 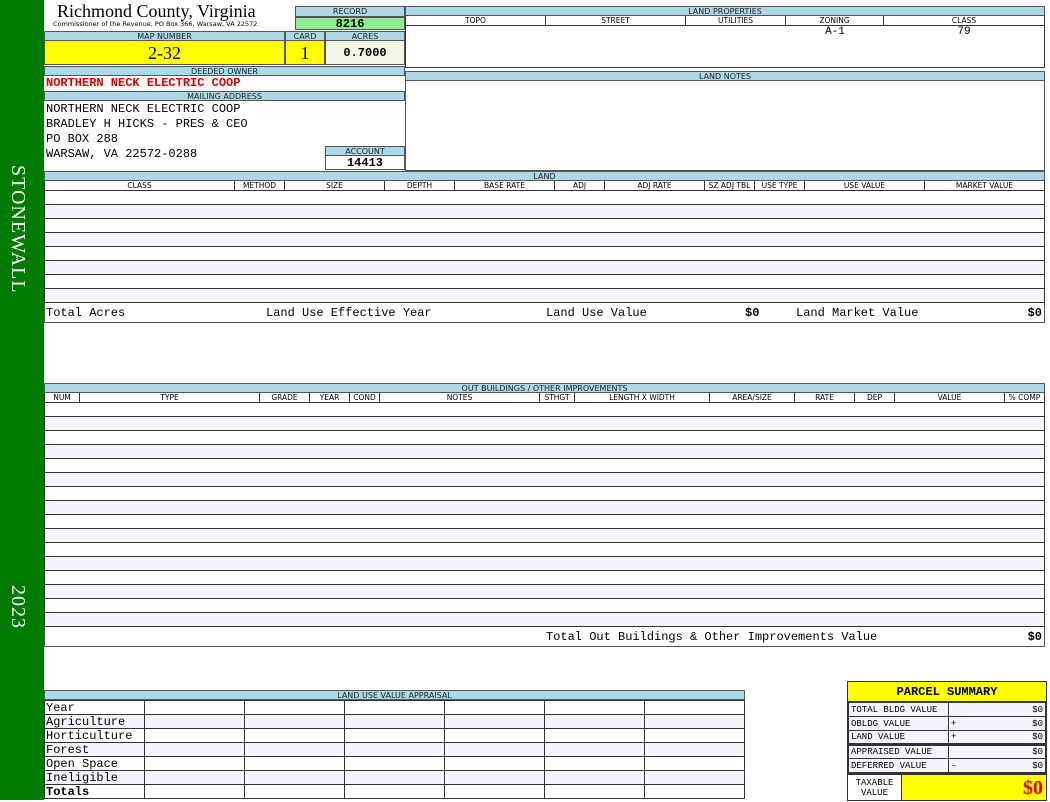 What do you see at coordinates (22, 400) in the screenshot?
I see `sidebar: STONEWALL 2023` at bounding box center [22, 400].